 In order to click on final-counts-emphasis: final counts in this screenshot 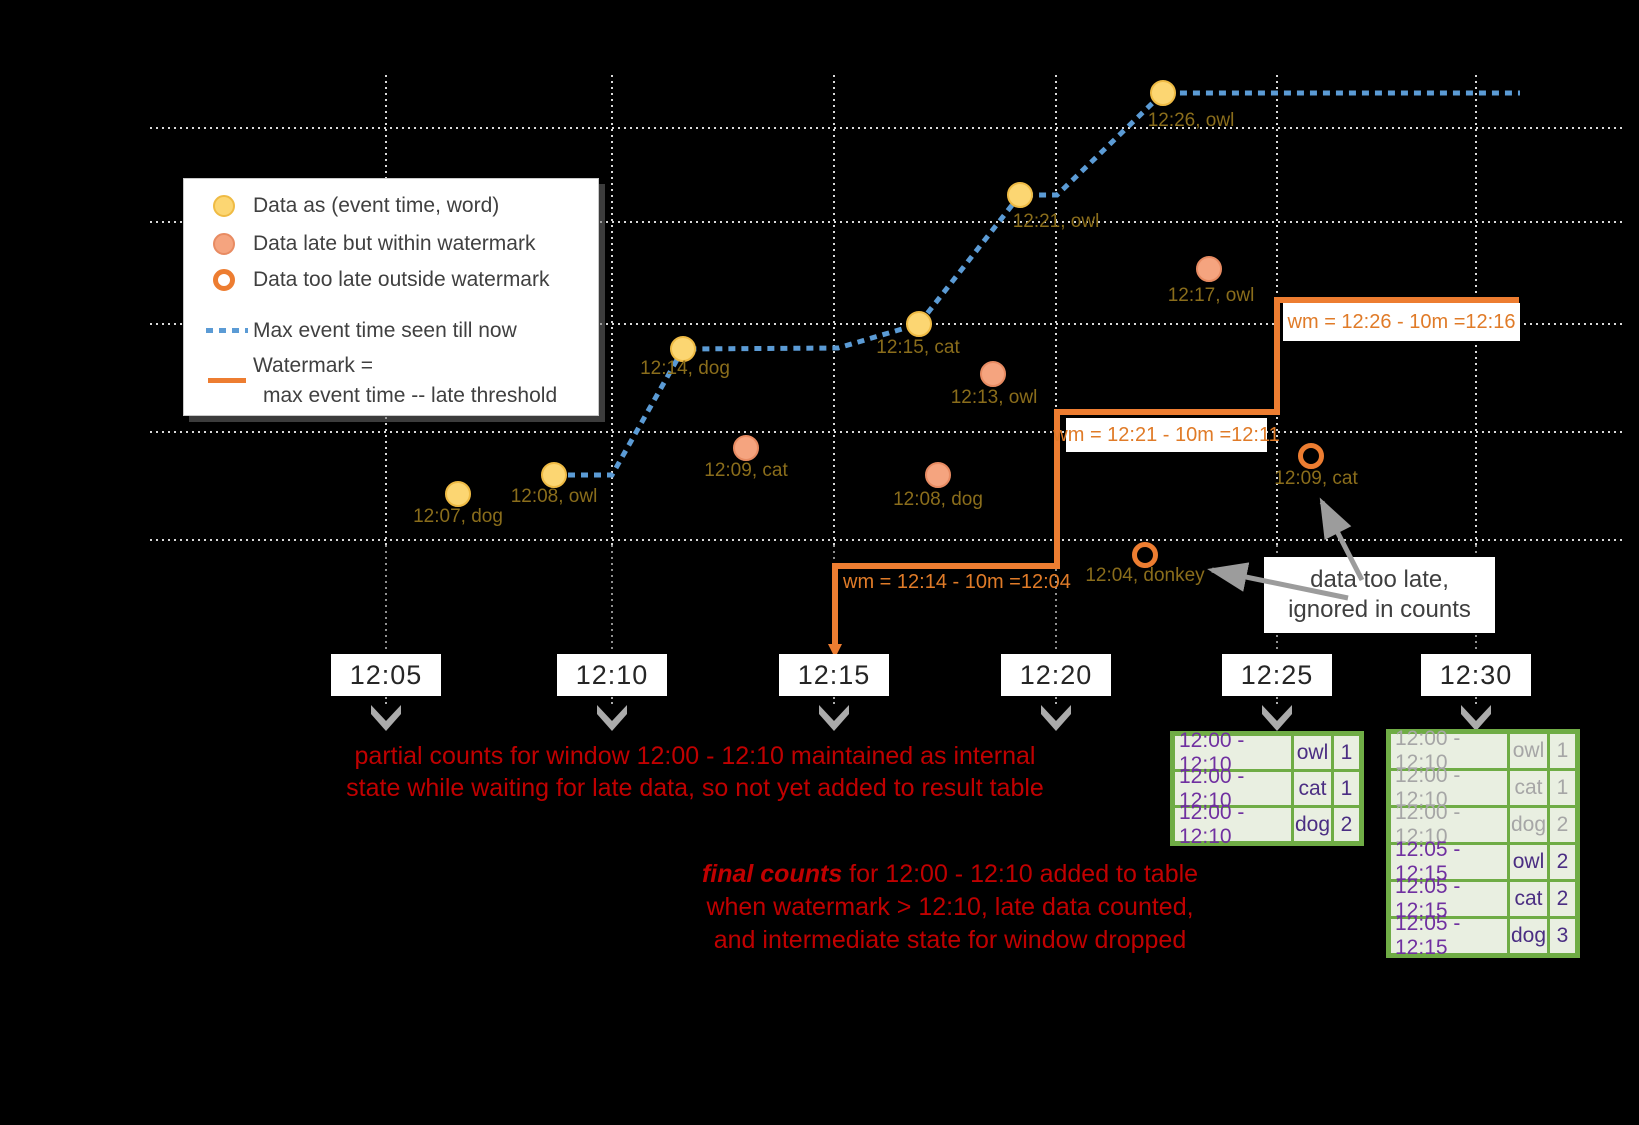, I will do `click(772, 874)`.